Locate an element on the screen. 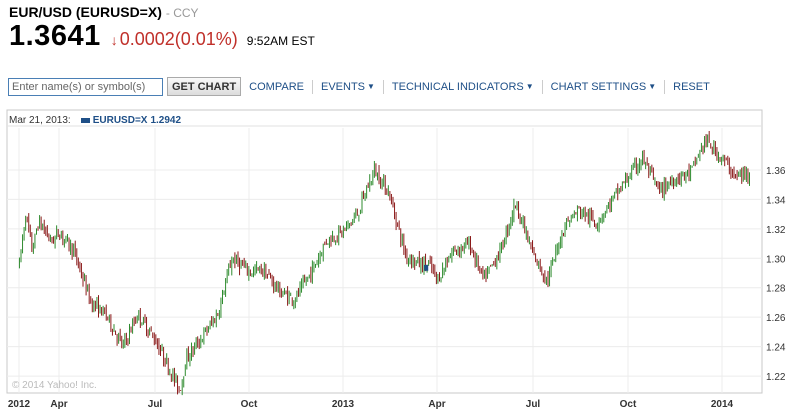 The height and width of the screenshot is (417, 797). quote-summary: 1.3641 ↓ 0.0002(0.01%) 9:52AM EST is located at coordinates (162, 37).